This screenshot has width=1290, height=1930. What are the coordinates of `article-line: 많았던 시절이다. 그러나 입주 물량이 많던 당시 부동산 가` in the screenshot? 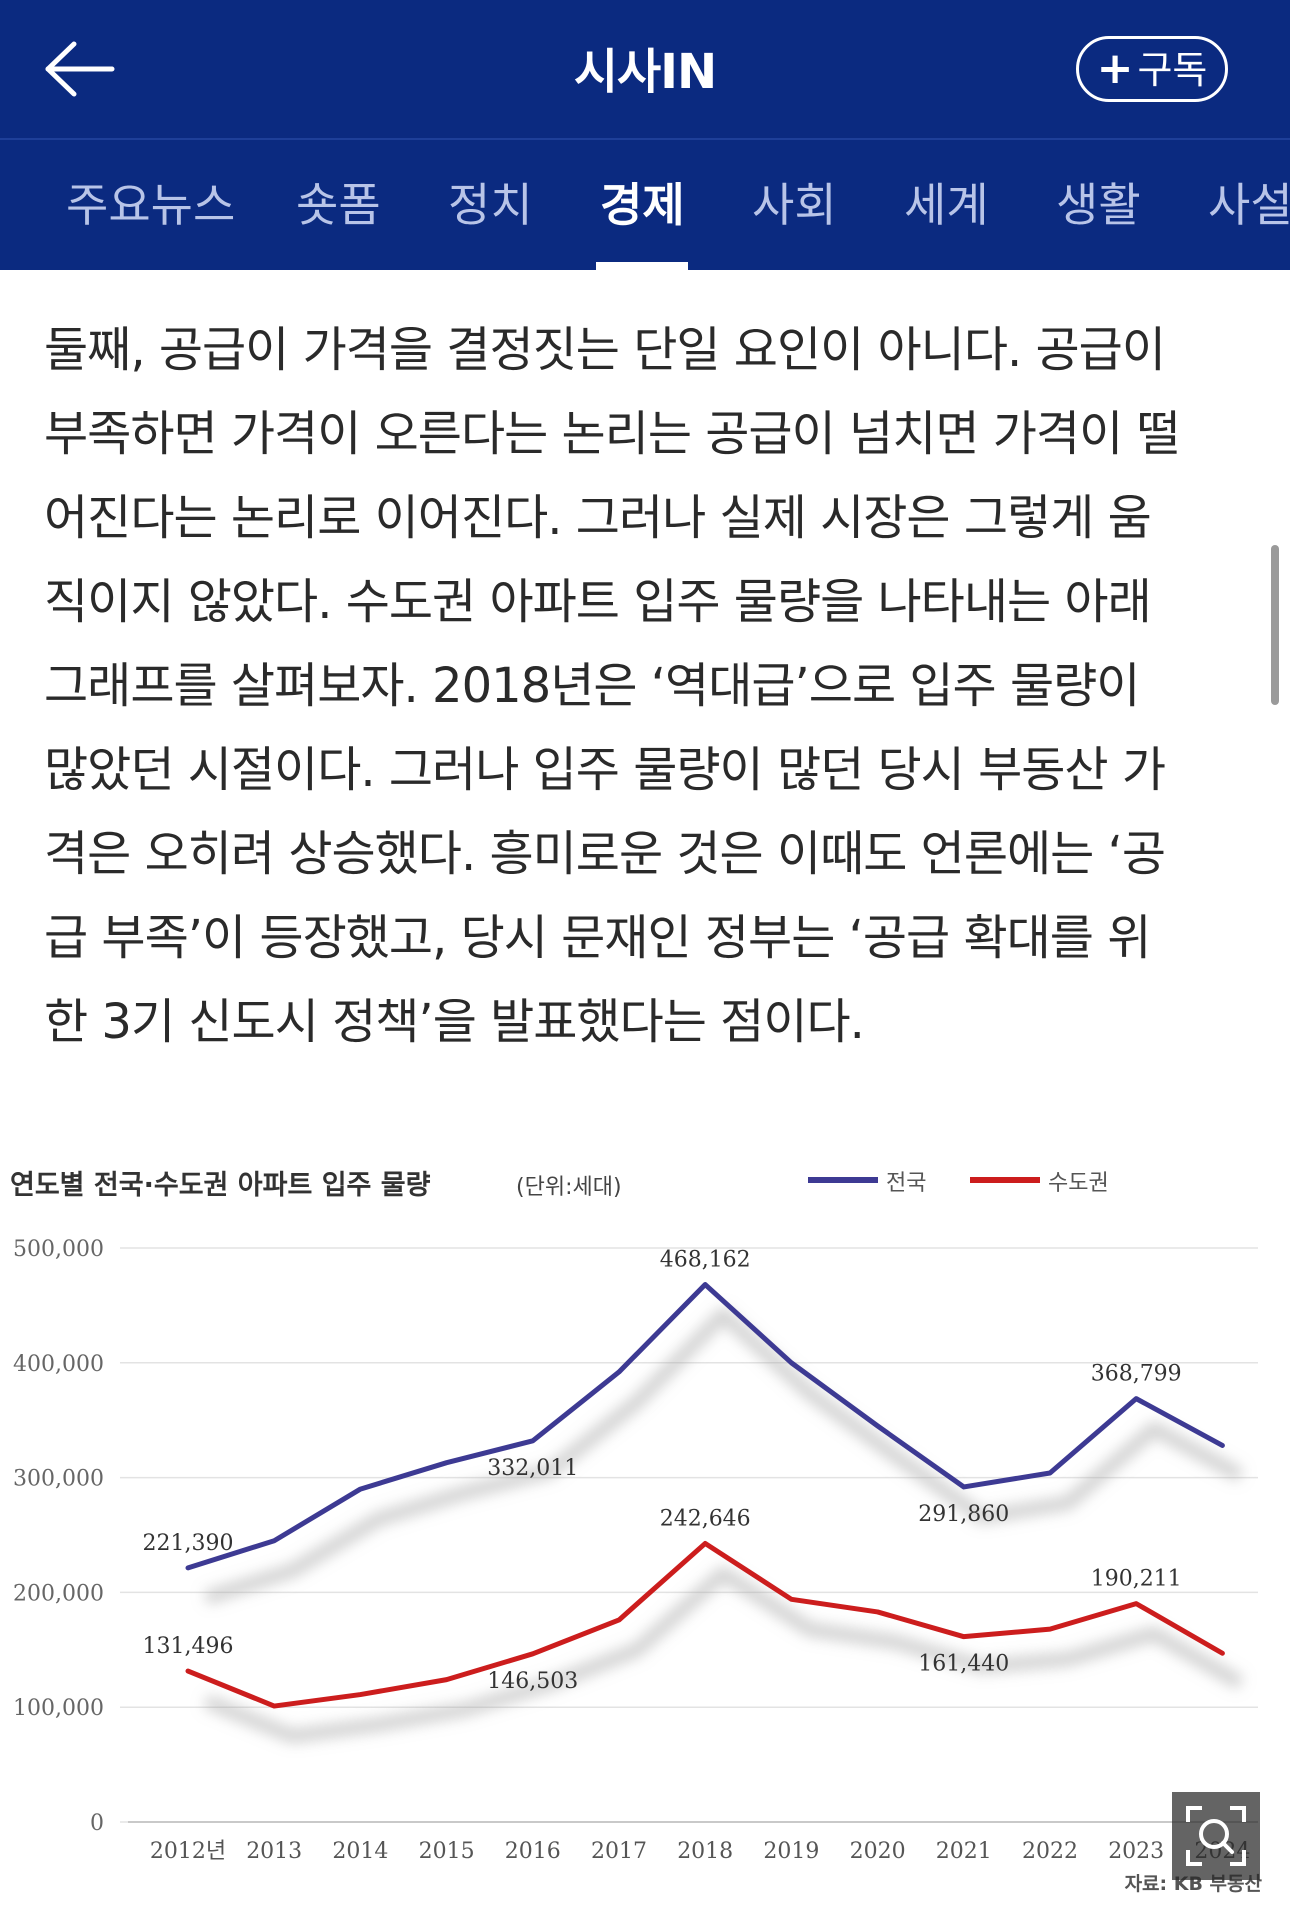 It's located at (605, 770).